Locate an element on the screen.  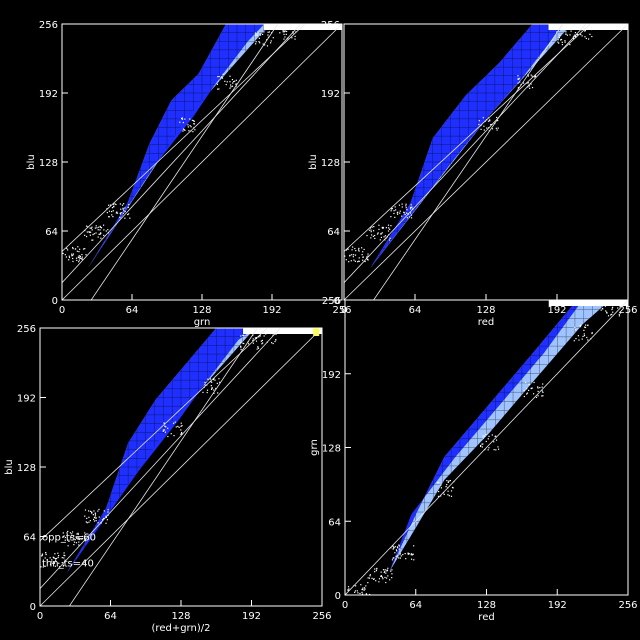
saturation-band is located at coordinates (302, 27).